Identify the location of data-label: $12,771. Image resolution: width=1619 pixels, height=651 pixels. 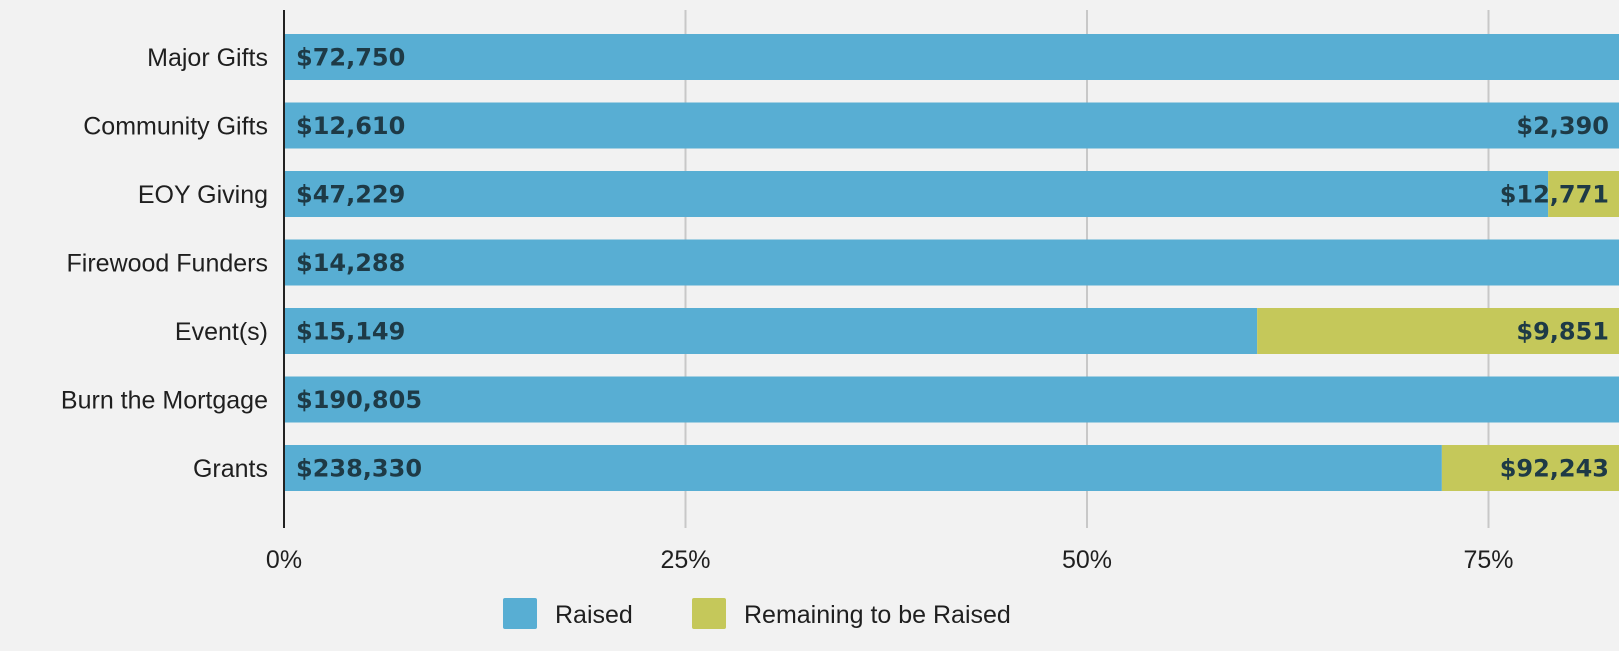
(1554, 195).